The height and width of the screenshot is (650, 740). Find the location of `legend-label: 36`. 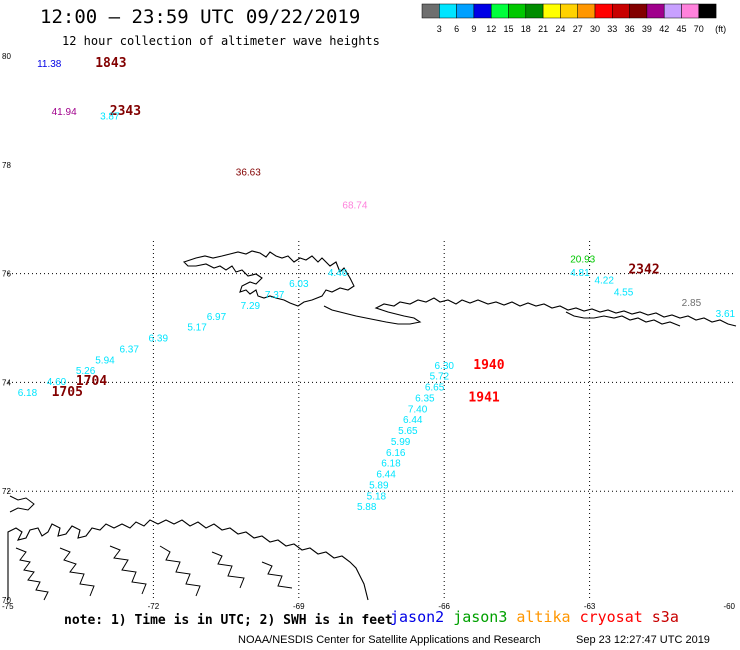

legend-label: 36 is located at coordinates (630, 29).